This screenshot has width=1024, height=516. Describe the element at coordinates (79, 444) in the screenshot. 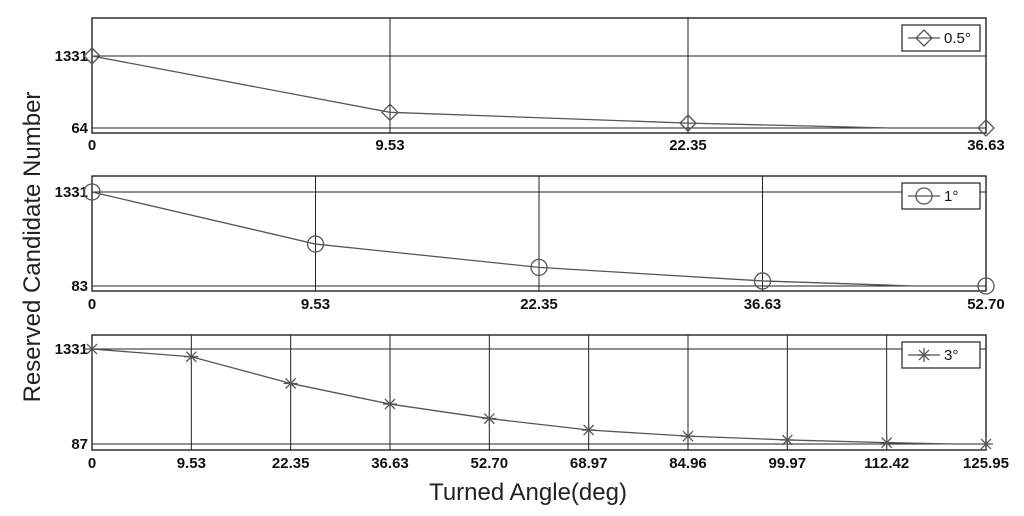

I see `y-tick-label: 87` at that location.